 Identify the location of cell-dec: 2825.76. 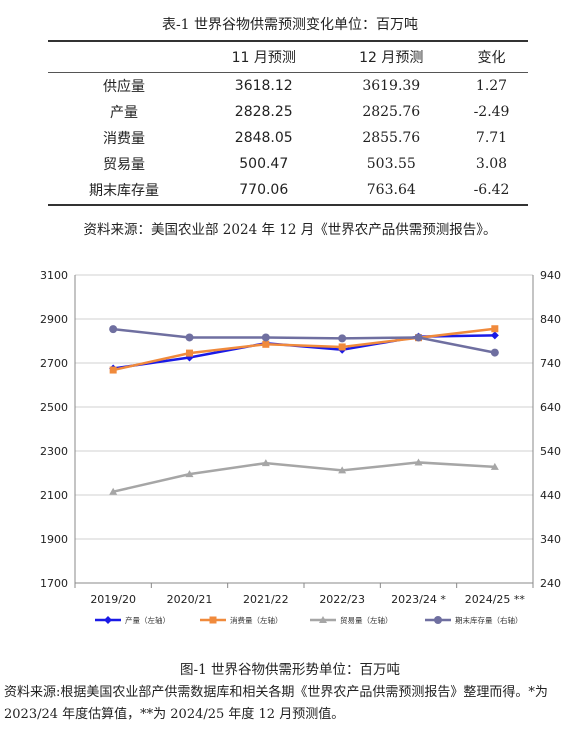
(391, 112).